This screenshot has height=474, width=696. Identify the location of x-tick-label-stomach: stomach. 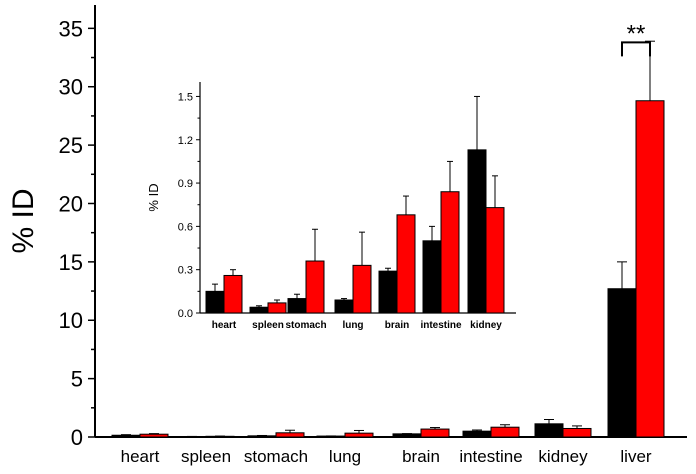
(276, 456).